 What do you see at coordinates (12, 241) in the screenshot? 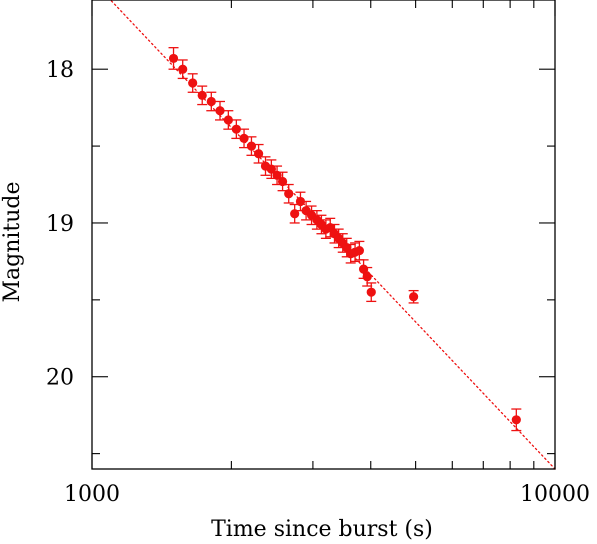
I see `y-axis-title: Magnitude` at bounding box center [12, 241].